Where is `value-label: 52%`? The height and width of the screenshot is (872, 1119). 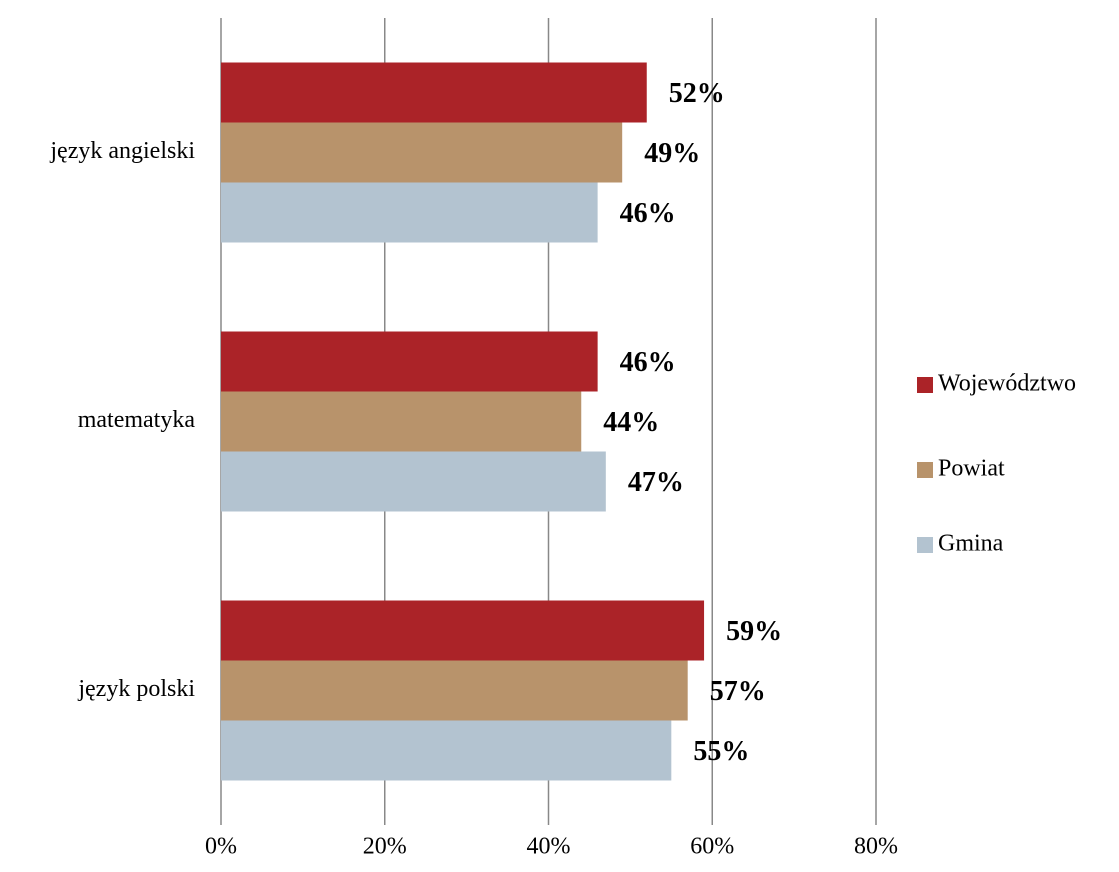
value-label: 52% is located at coordinates (697, 93).